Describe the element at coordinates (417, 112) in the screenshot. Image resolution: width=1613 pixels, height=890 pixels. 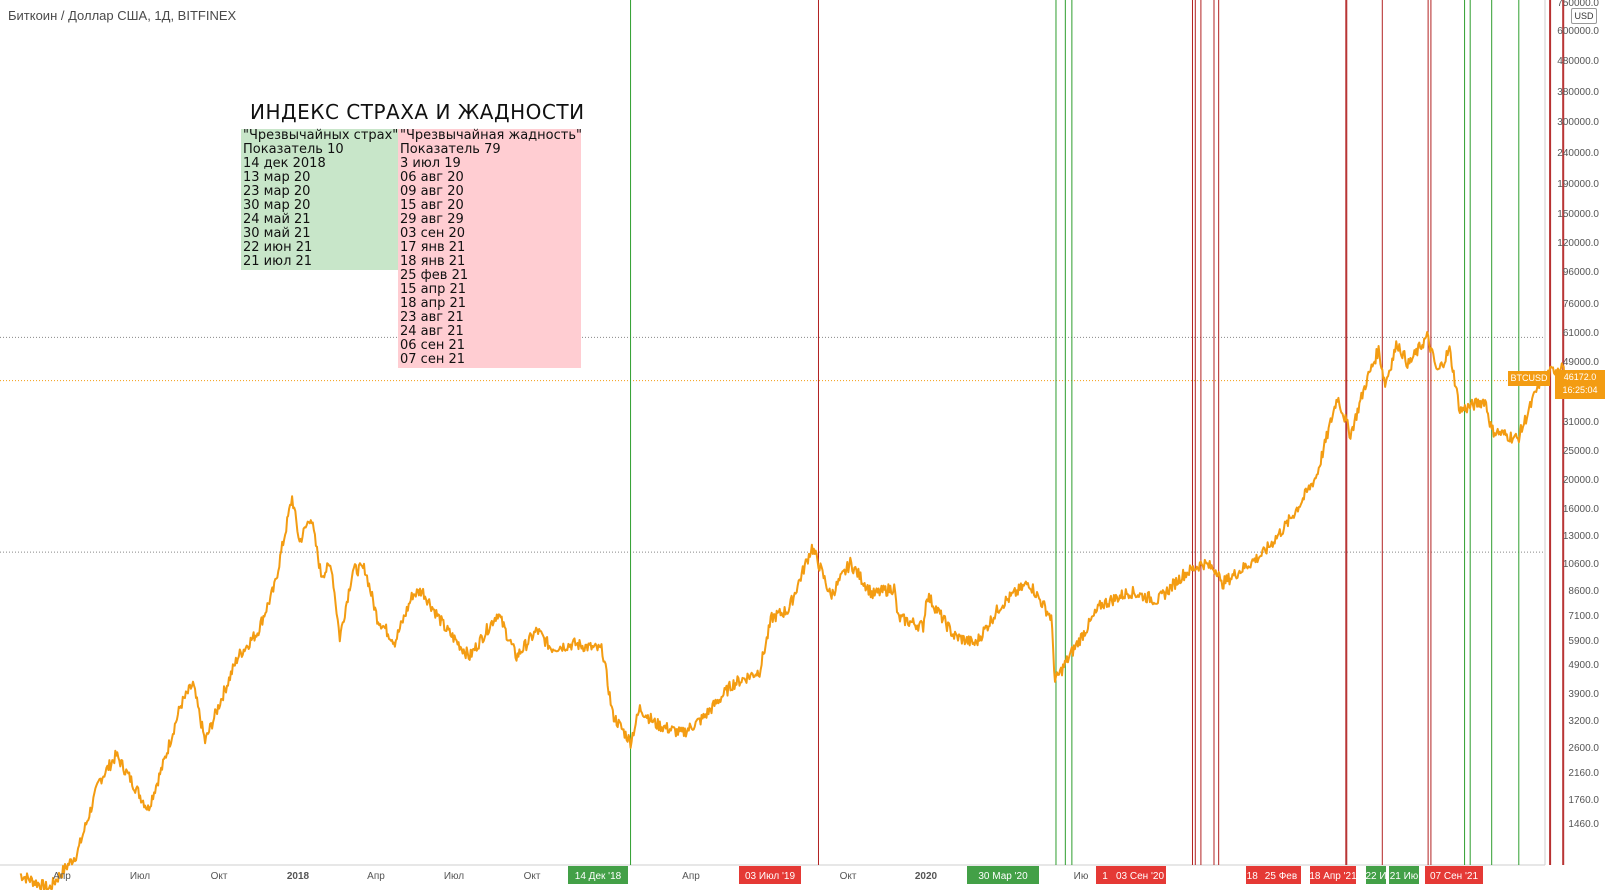
I see `fear-greed-title: ИНДЕКС СТРАХА И ЖАДНОСТИ` at that location.